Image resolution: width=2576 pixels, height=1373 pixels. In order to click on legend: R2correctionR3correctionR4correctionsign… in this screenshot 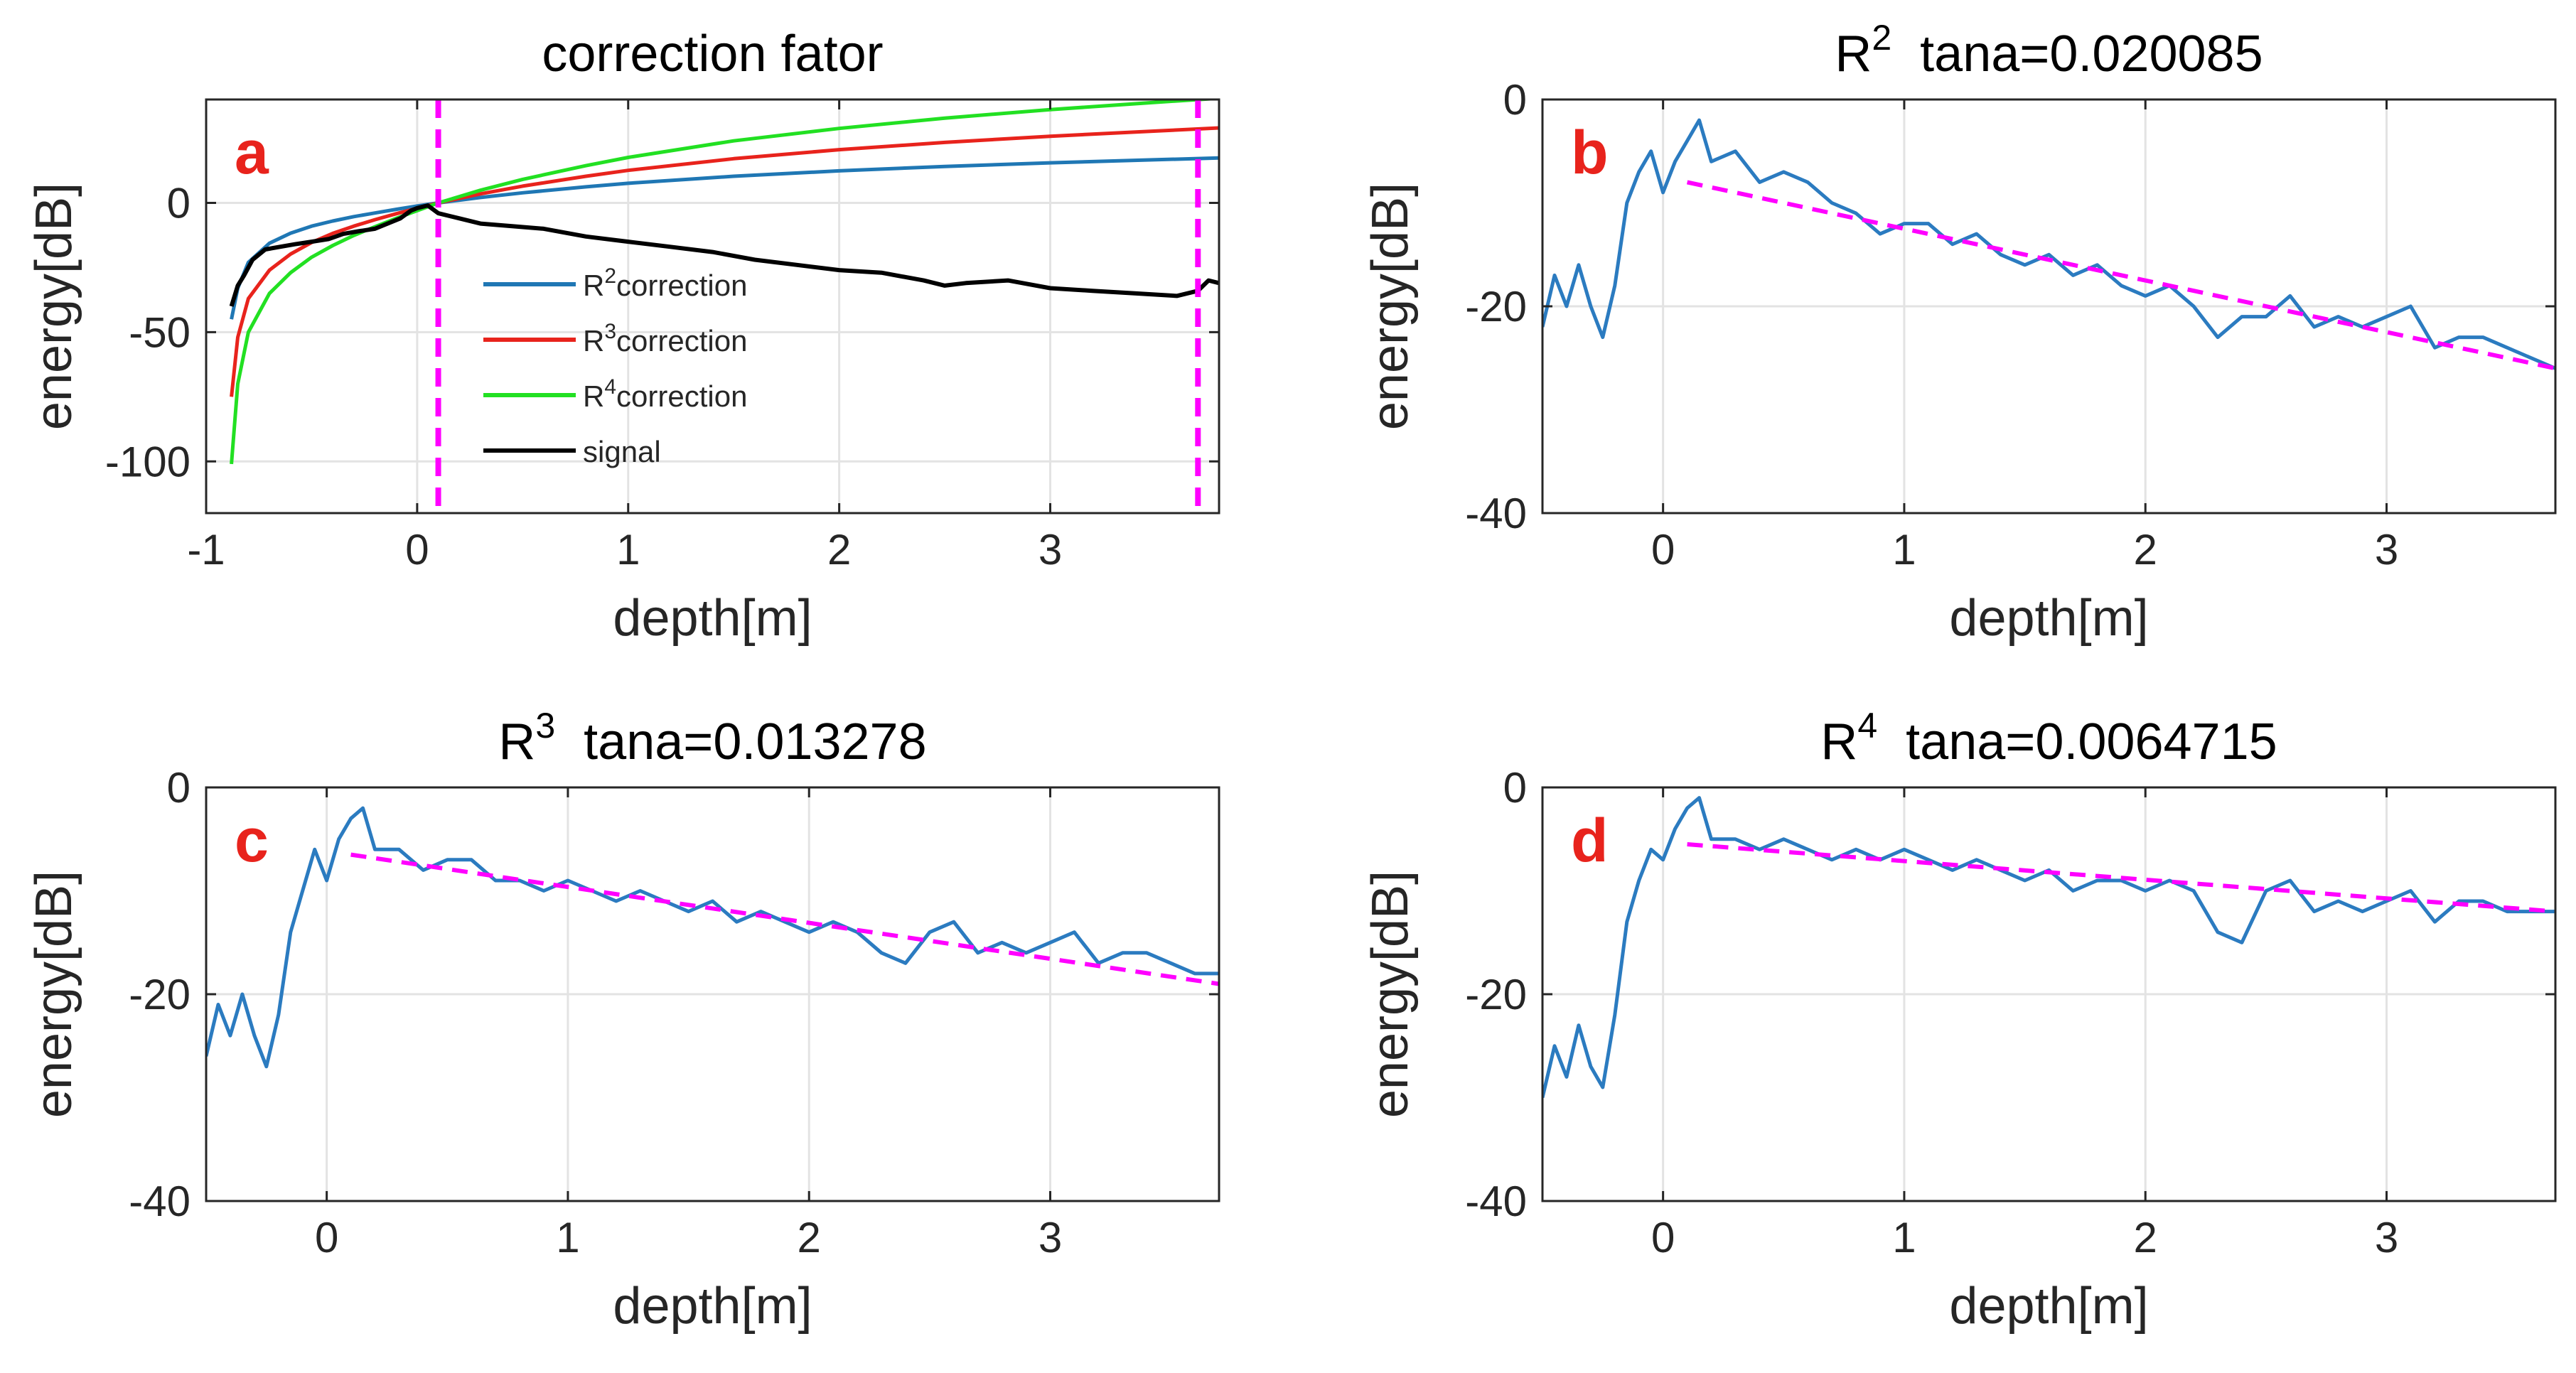, I will do `click(615, 366)`.